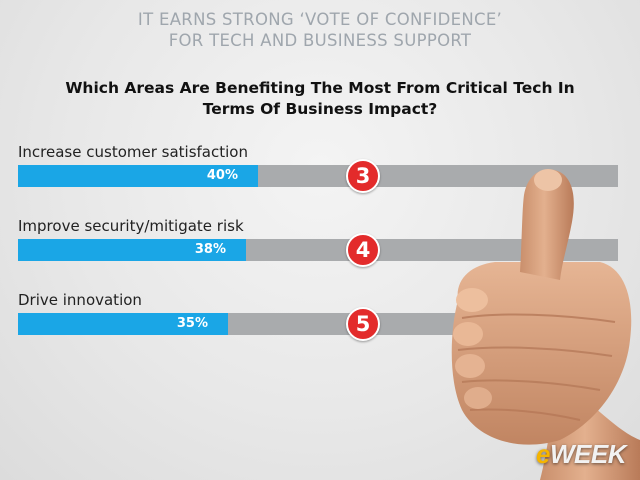 This screenshot has height=480, width=640. Describe the element at coordinates (210, 249) in the screenshot. I see `bar-value-label: 38%` at that location.